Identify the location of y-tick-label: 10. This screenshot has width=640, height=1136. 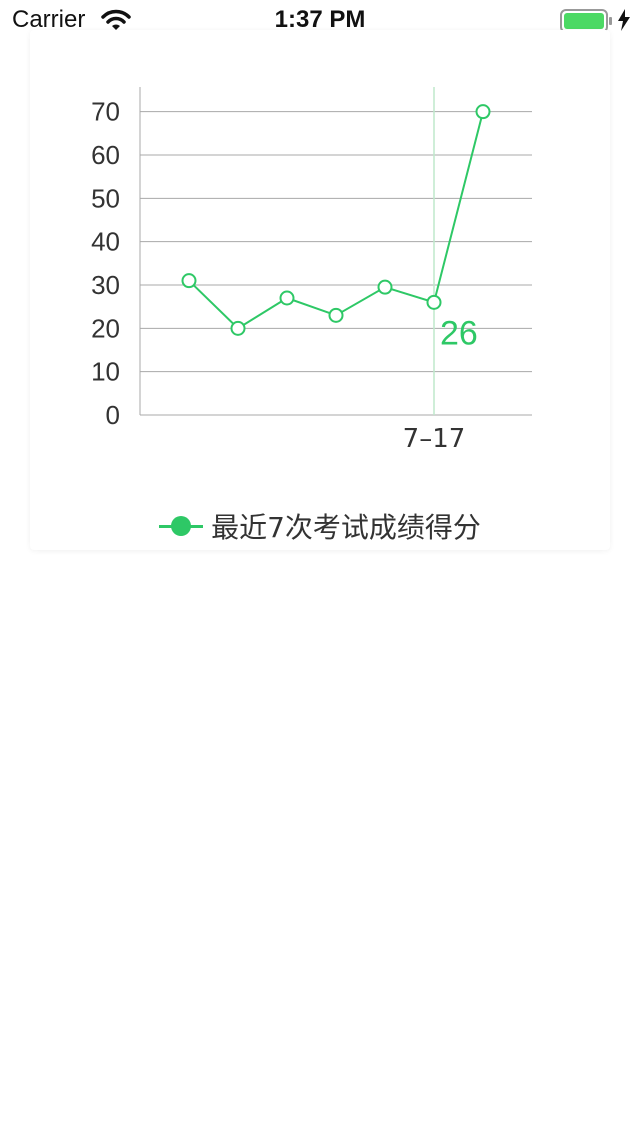
(105, 372).